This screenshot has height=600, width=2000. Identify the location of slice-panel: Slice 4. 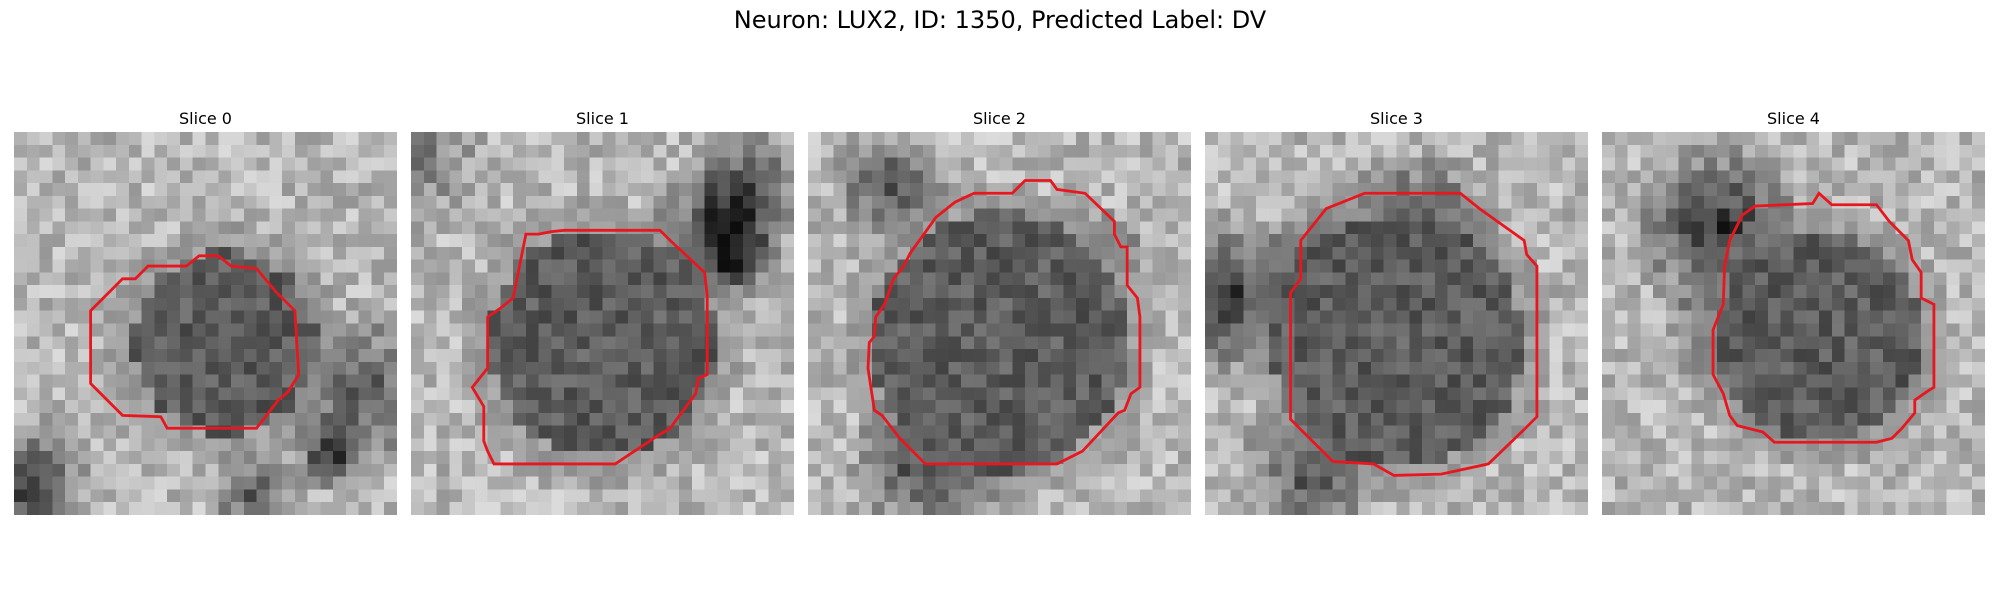
(1793, 312).